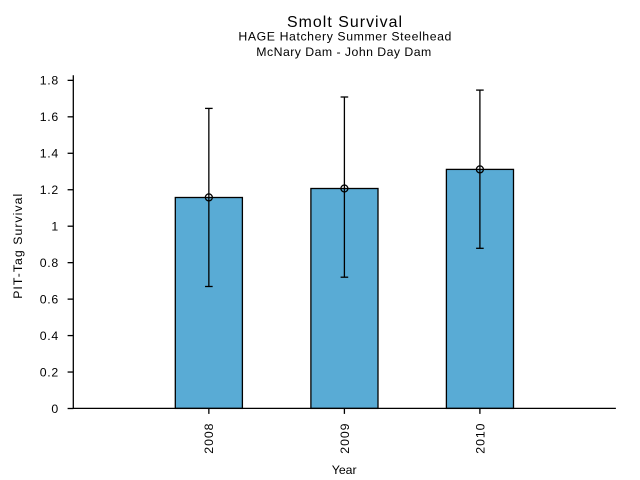 The image size is (640, 480). What do you see at coordinates (209, 438) in the screenshot?
I see `svg-text: 2008` at bounding box center [209, 438].